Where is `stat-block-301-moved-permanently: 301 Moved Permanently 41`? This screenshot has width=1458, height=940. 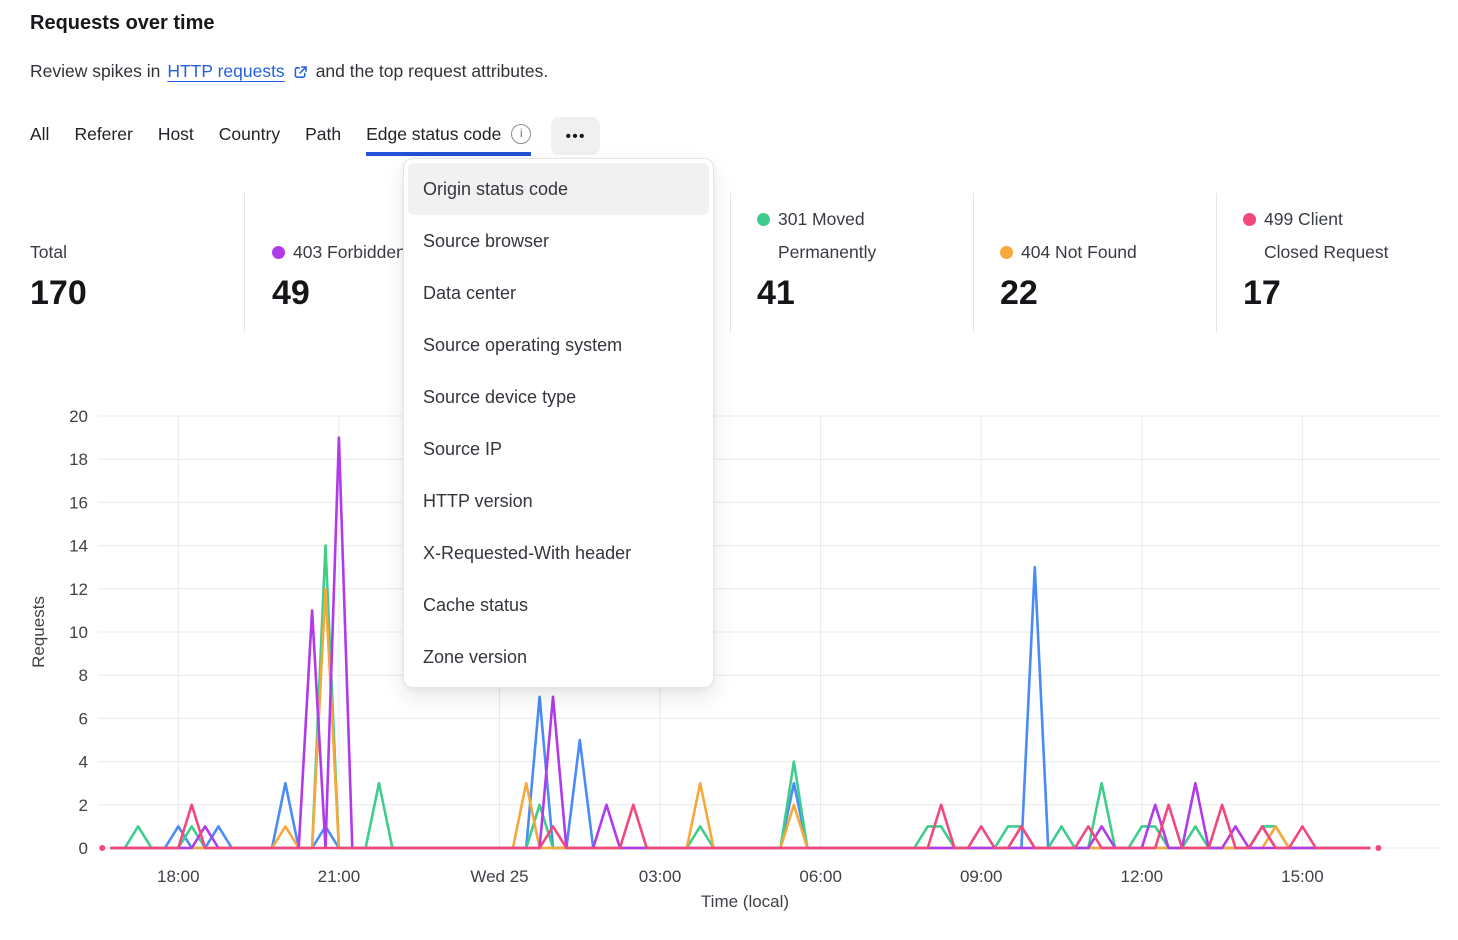 stat-block-301-moved-permanently: 301 Moved Permanently 41 is located at coordinates (816, 253).